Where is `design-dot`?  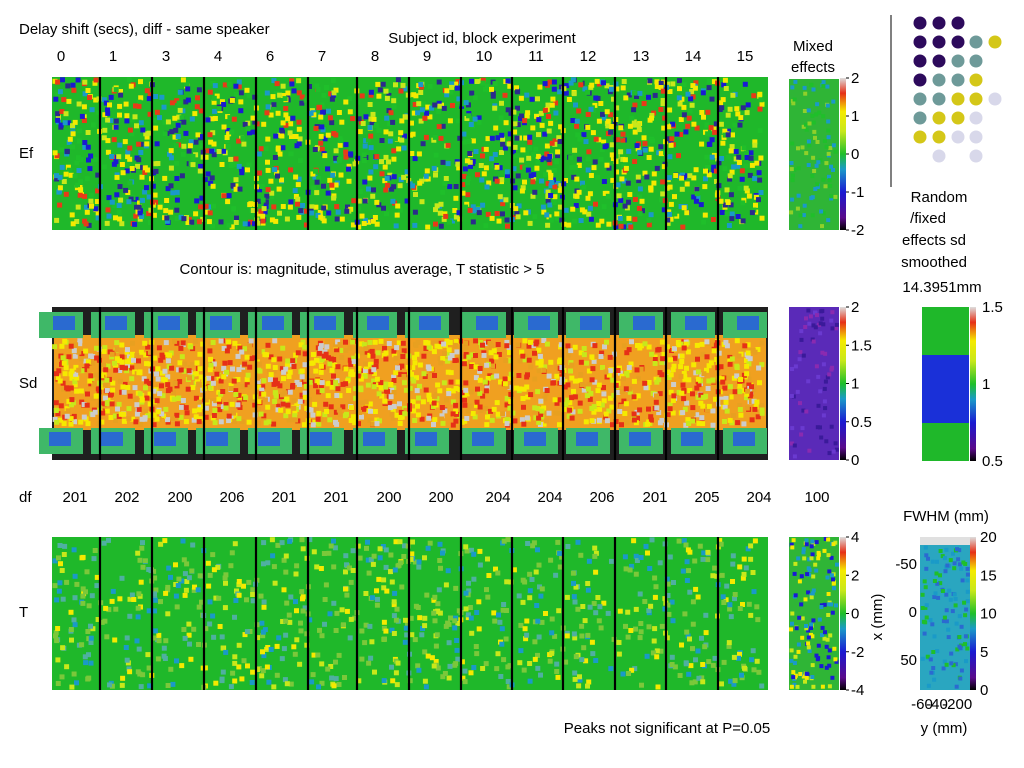
design-dot is located at coordinates (920, 61).